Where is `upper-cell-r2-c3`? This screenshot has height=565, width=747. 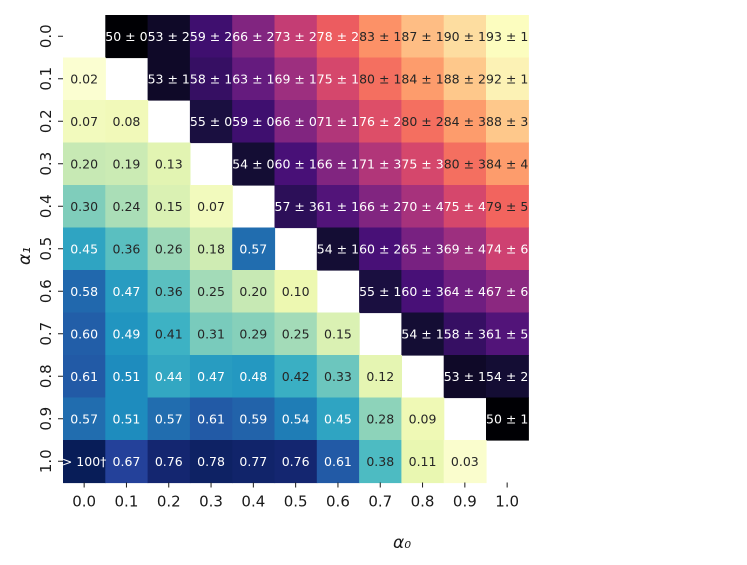 upper-cell-r2-c3 is located at coordinates (211, 122).